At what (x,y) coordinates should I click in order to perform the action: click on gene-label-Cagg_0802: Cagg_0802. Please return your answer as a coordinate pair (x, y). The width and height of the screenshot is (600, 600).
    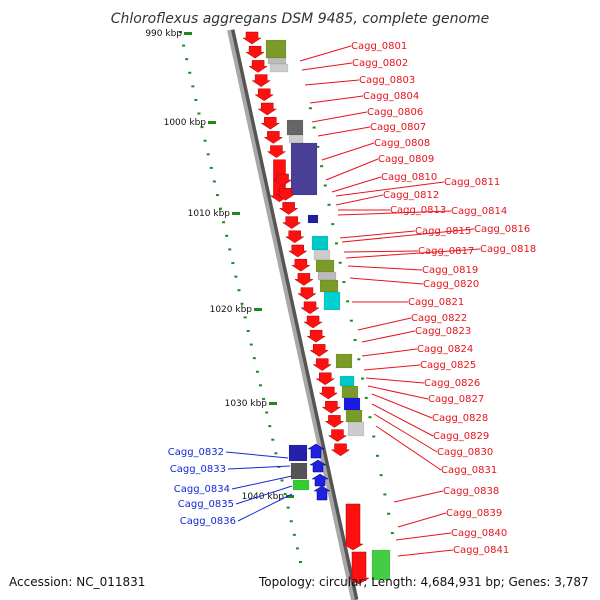
    Looking at the image, I should click on (380, 63).